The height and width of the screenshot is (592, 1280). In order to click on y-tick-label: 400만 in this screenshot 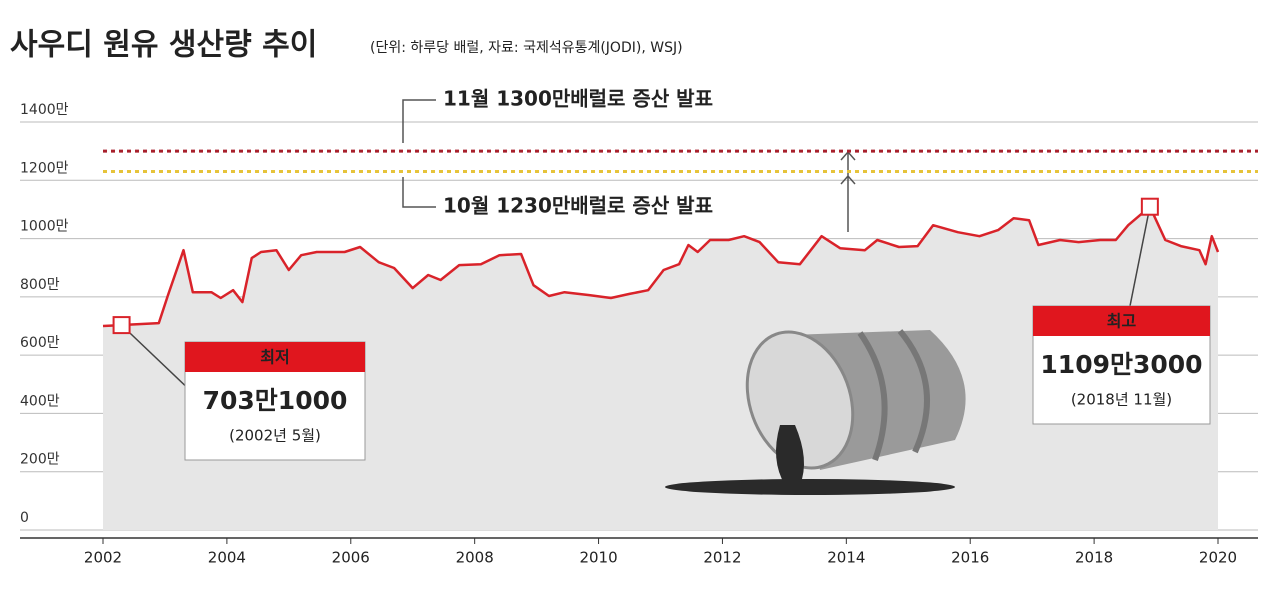, I will do `click(40, 401)`.